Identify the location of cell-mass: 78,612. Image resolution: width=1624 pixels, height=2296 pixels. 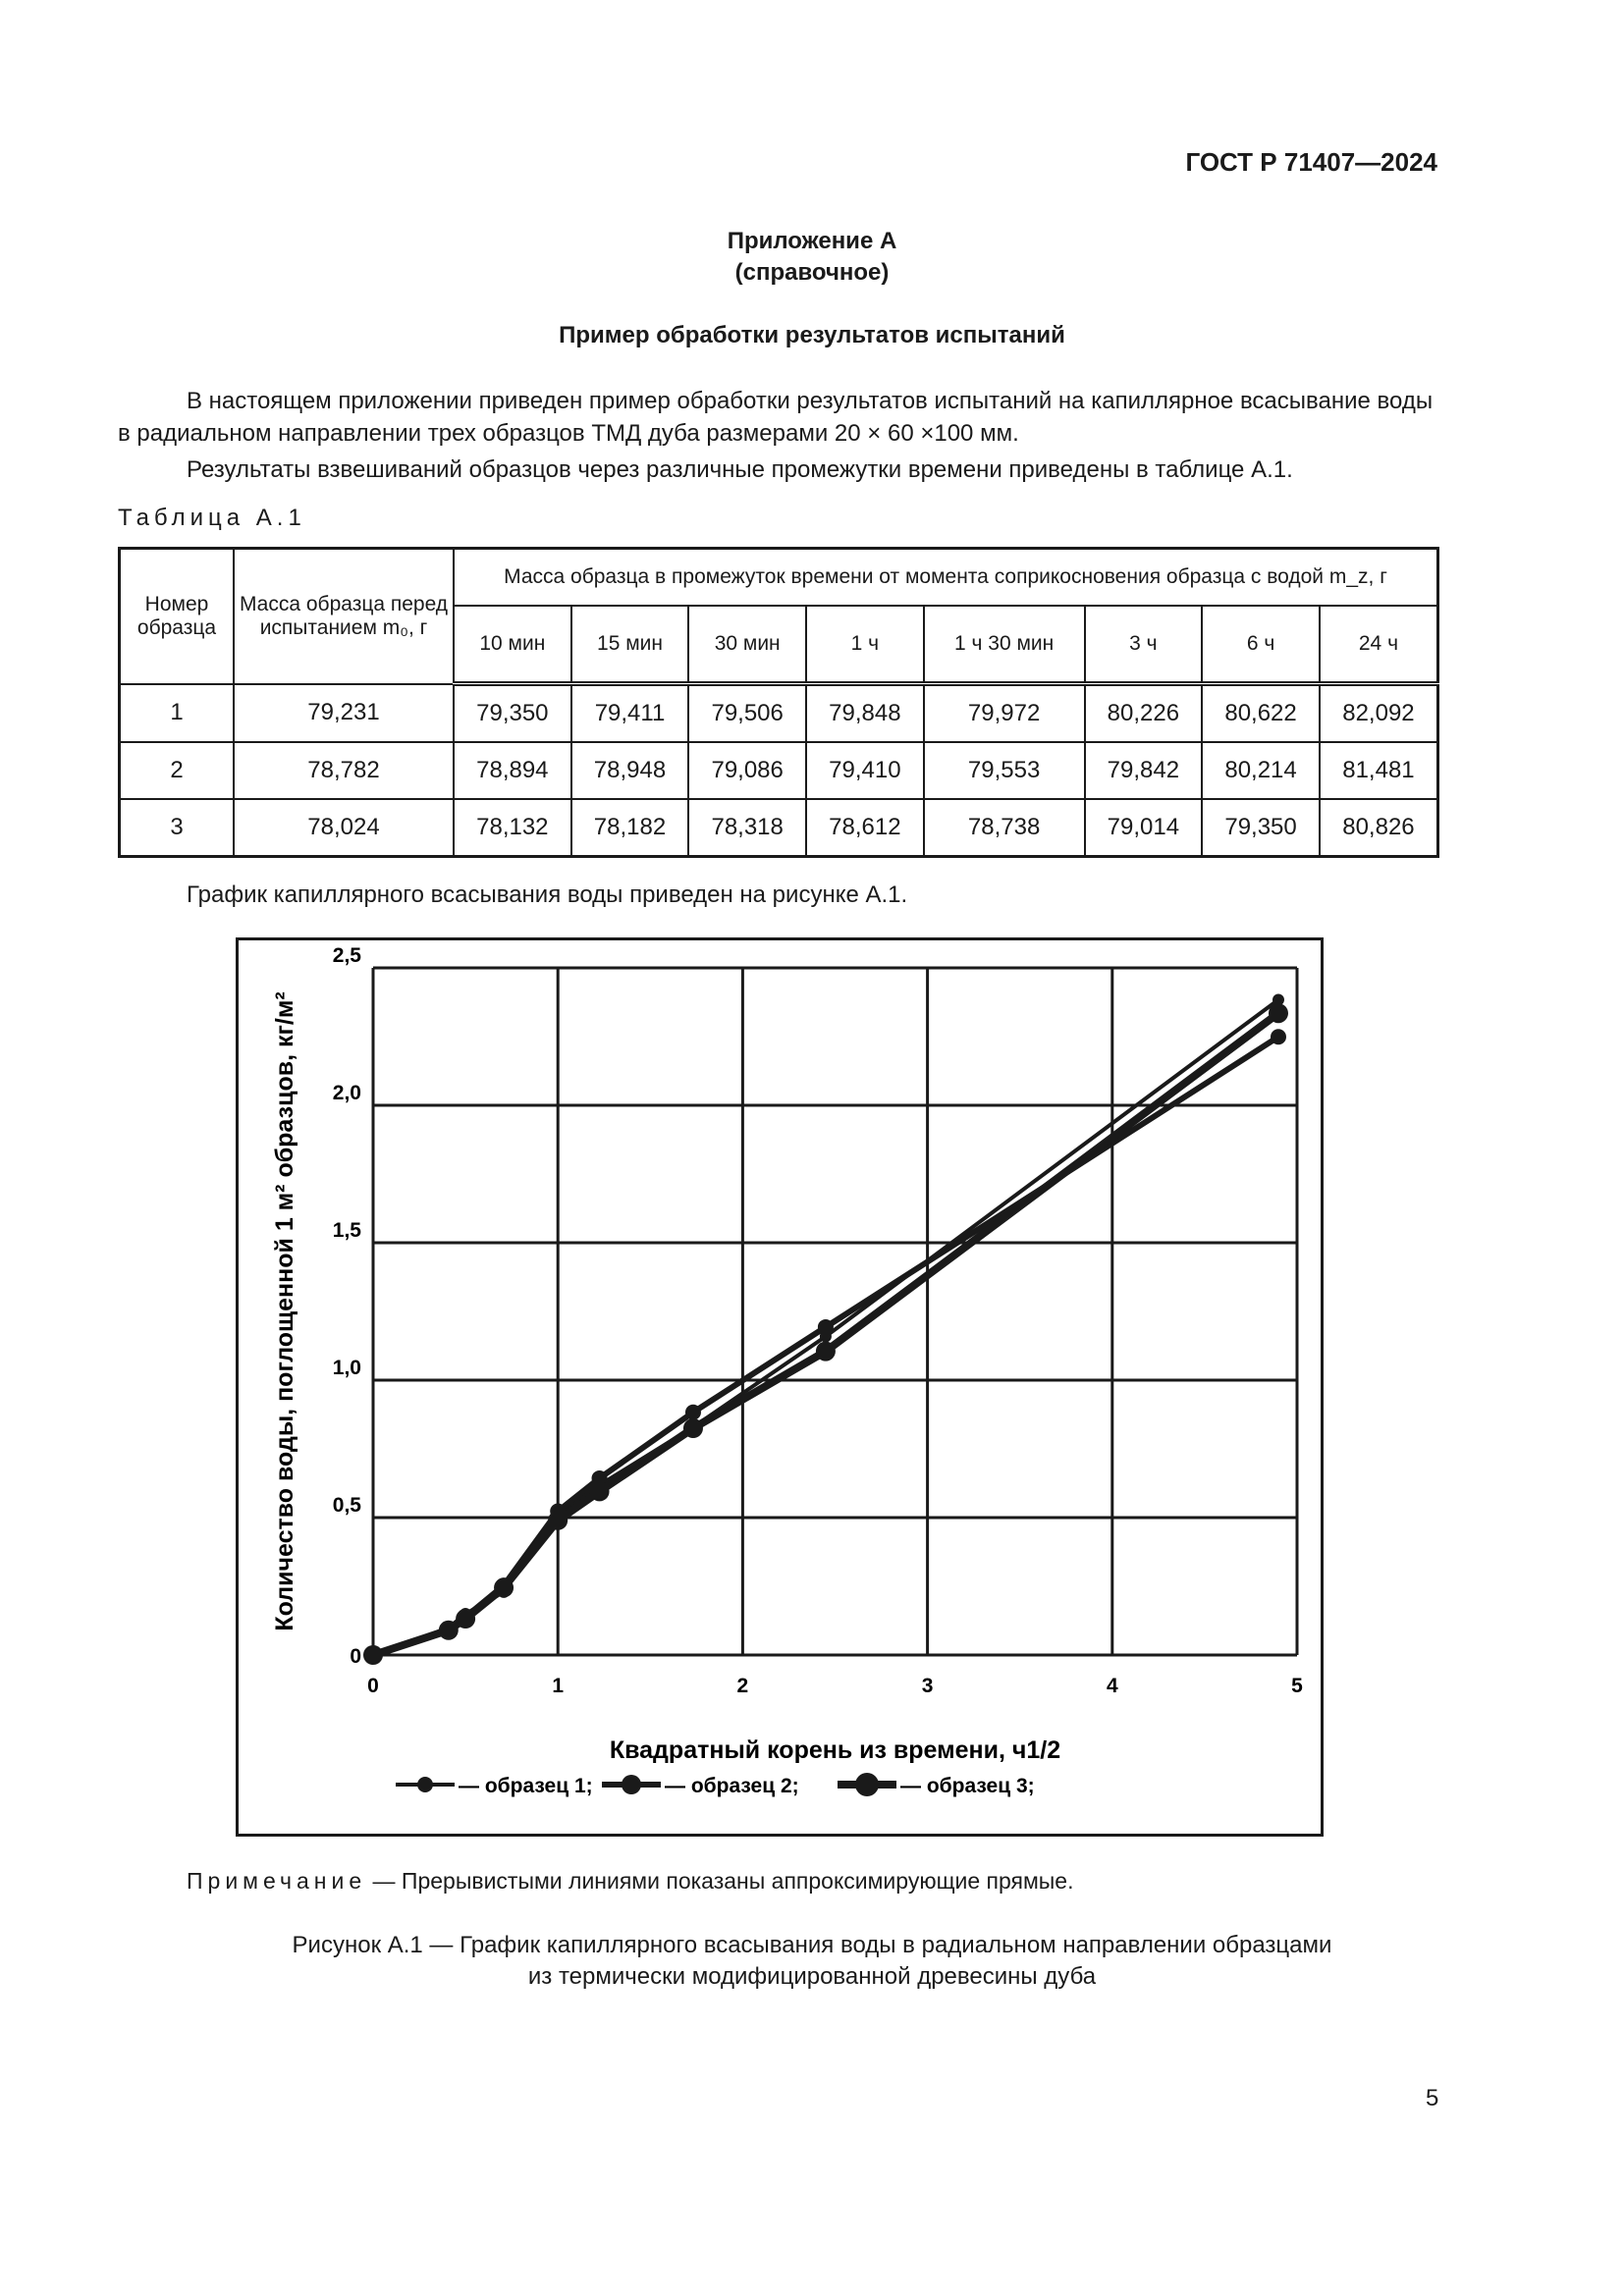
(865, 828).